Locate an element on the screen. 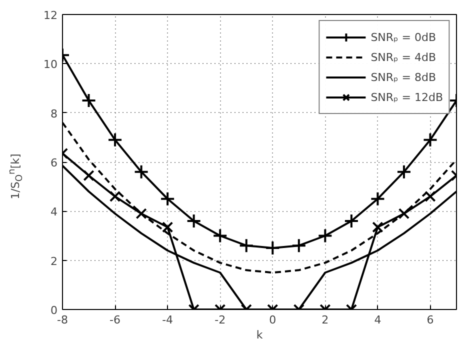  x-tick-label: 4 is located at coordinates (378, 320).